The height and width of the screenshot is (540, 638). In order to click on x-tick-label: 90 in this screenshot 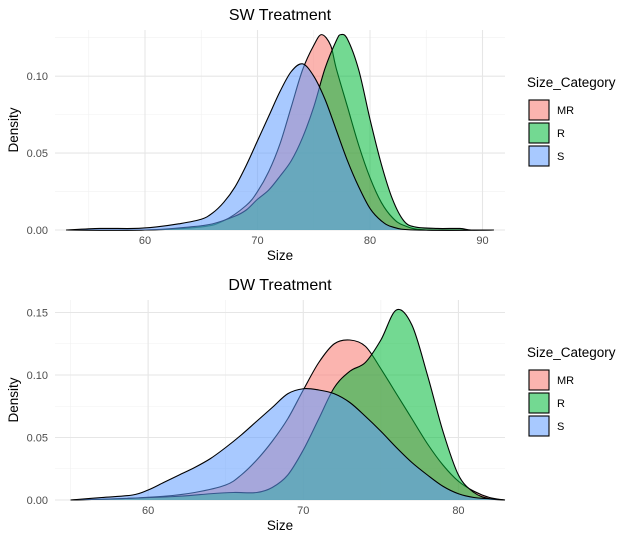, I will do `click(482, 241)`.